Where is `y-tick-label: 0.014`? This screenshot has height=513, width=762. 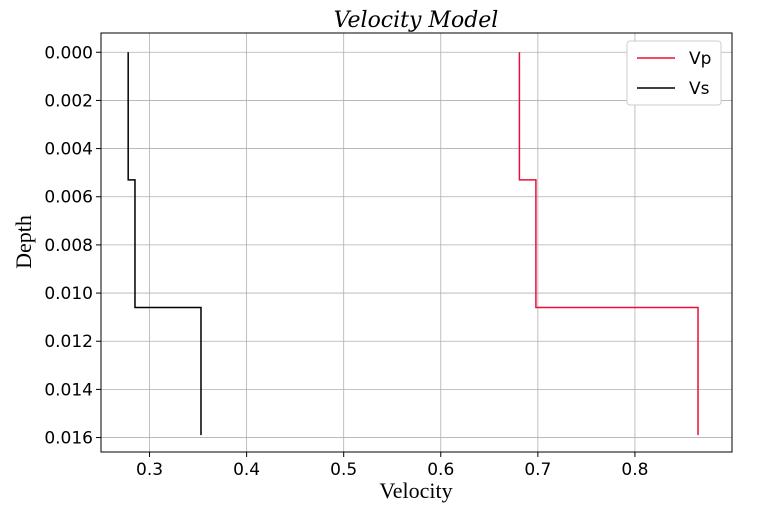 y-tick-label: 0.014 is located at coordinates (68, 390).